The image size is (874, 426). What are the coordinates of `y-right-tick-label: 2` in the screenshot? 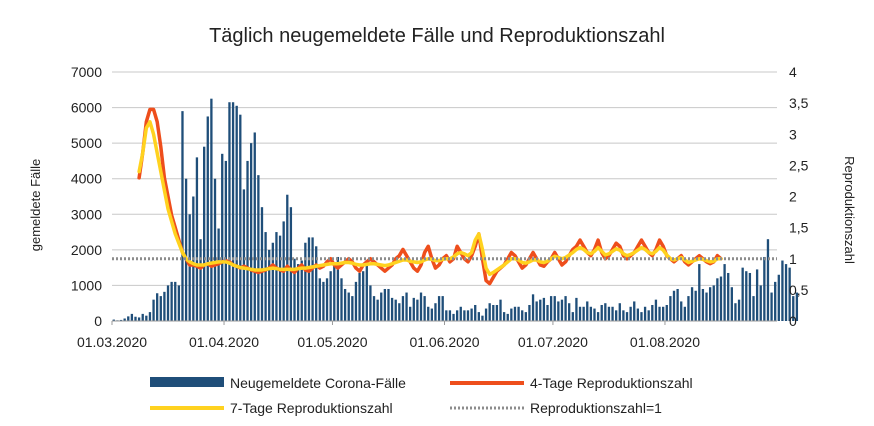 It's located at (793, 197).